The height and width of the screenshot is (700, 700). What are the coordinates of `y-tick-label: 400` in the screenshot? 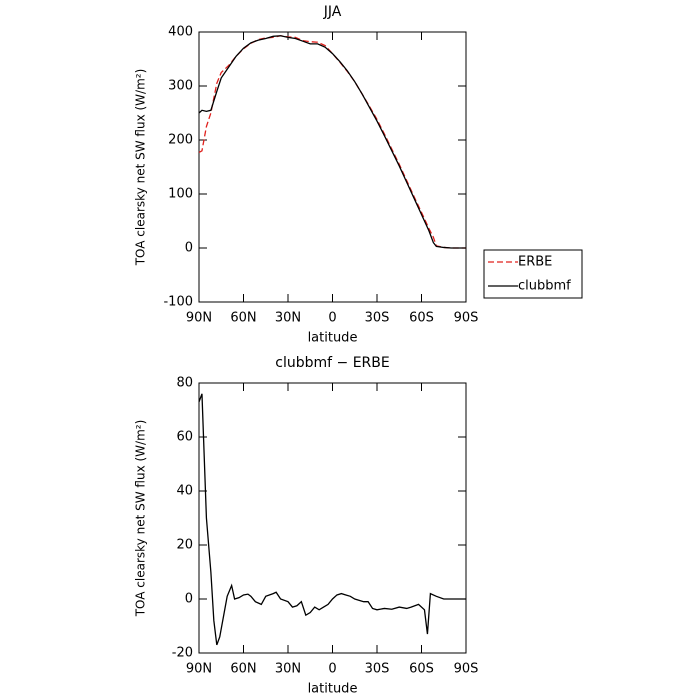 It's located at (180, 32).